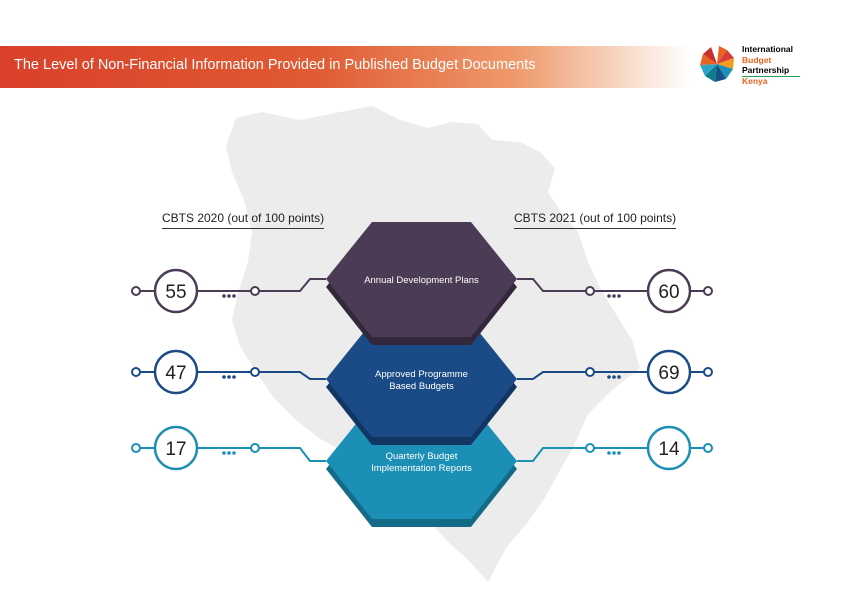 This screenshot has height=596, width=843. What do you see at coordinates (175, 449) in the screenshot?
I see `score-2020: 17` at bounding box center [175, 449].